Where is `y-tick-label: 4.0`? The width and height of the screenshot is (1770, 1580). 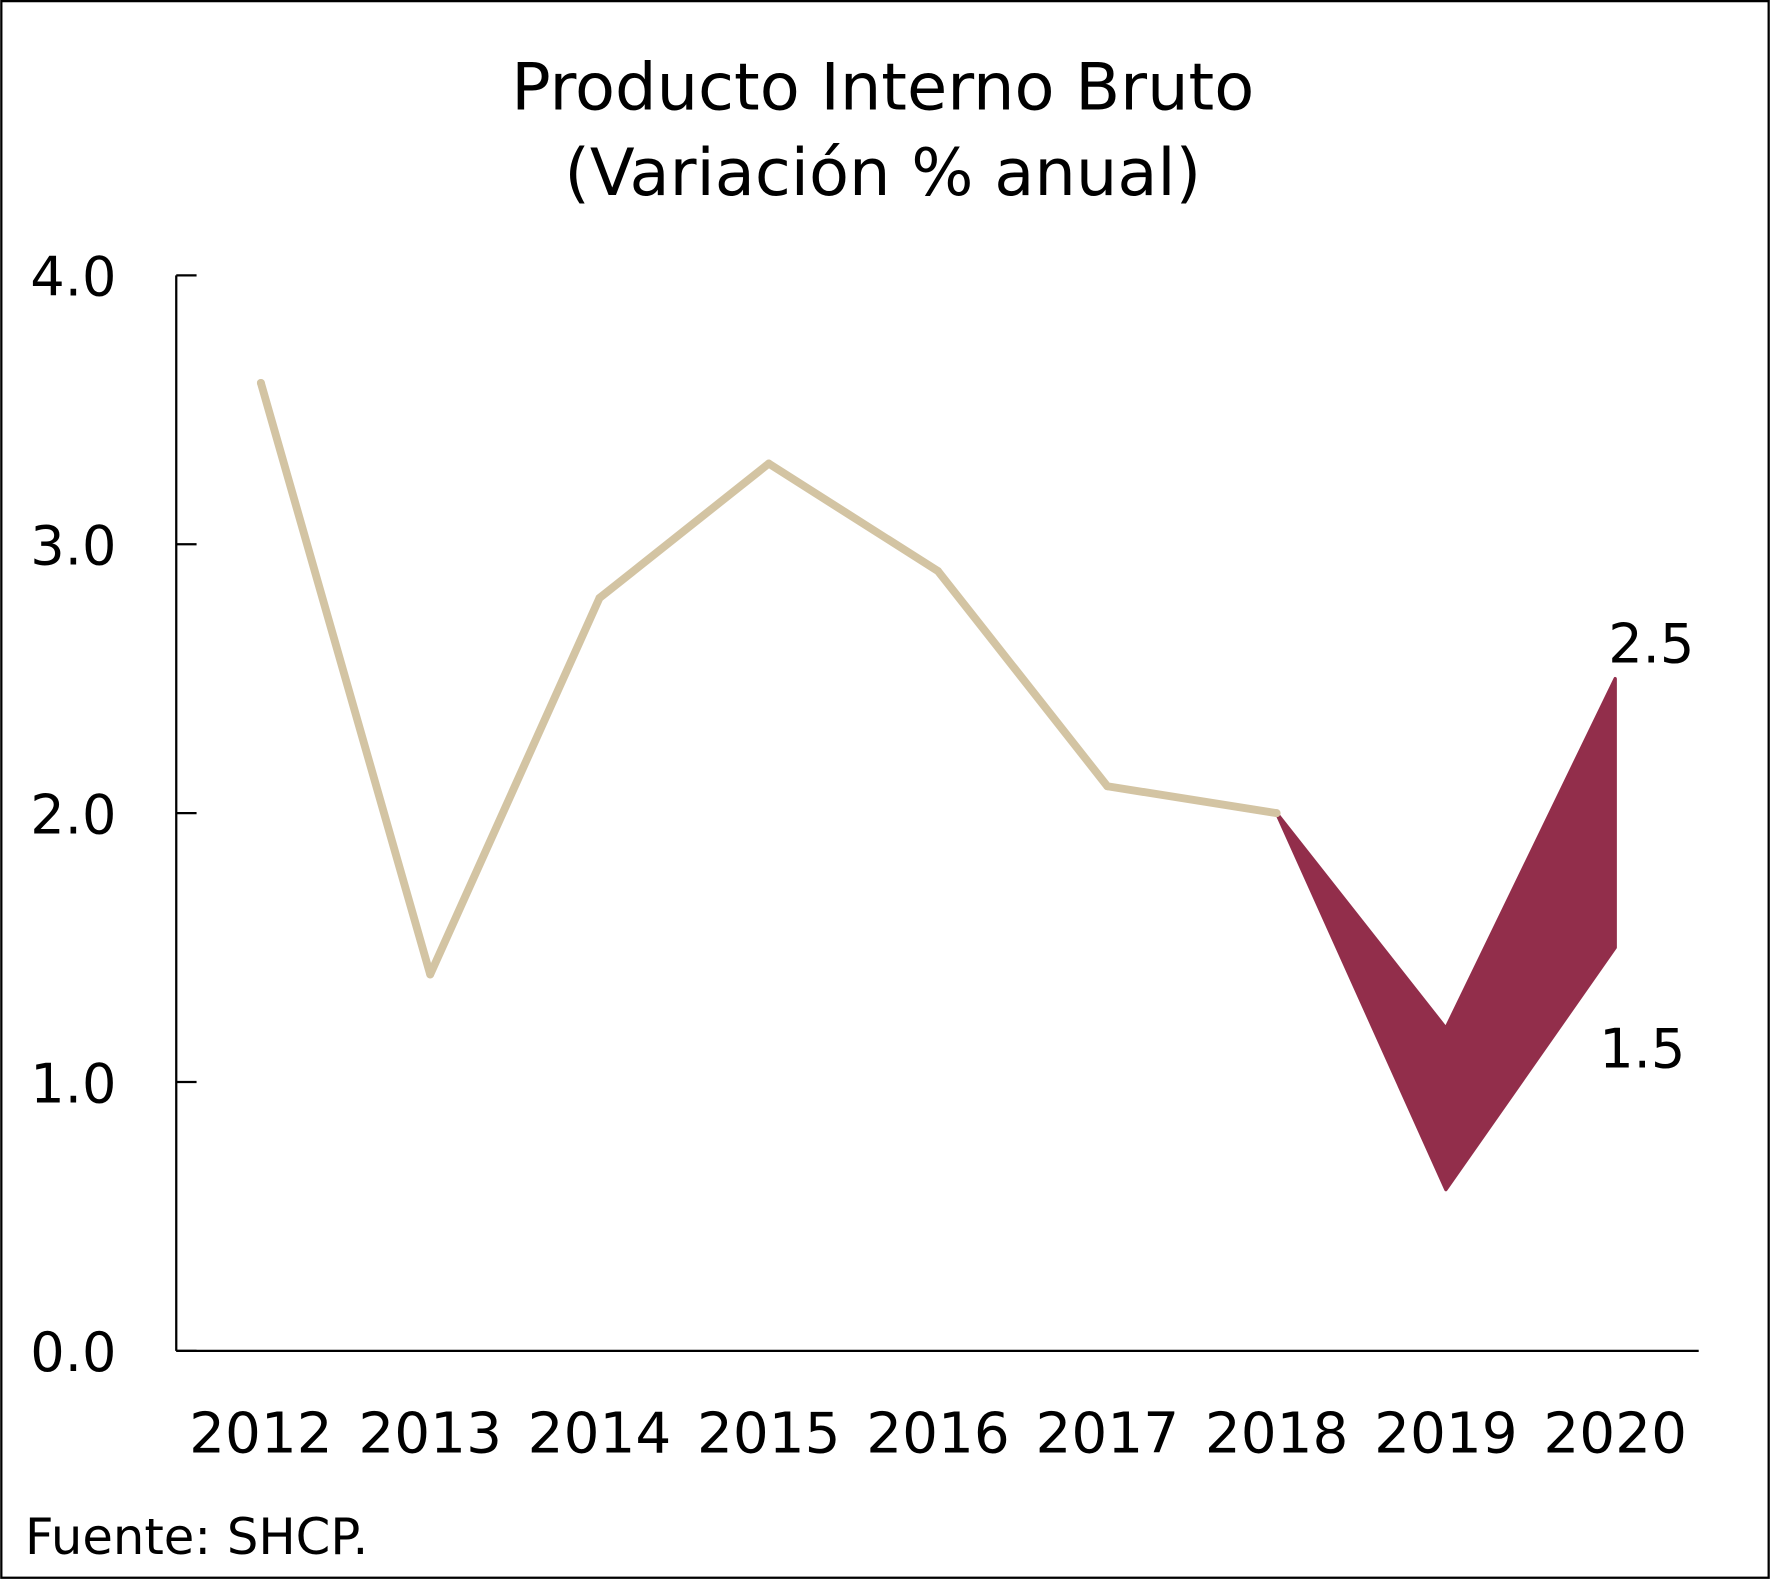 y-tick-label: 4.0 is located at coordinates (73, 277).